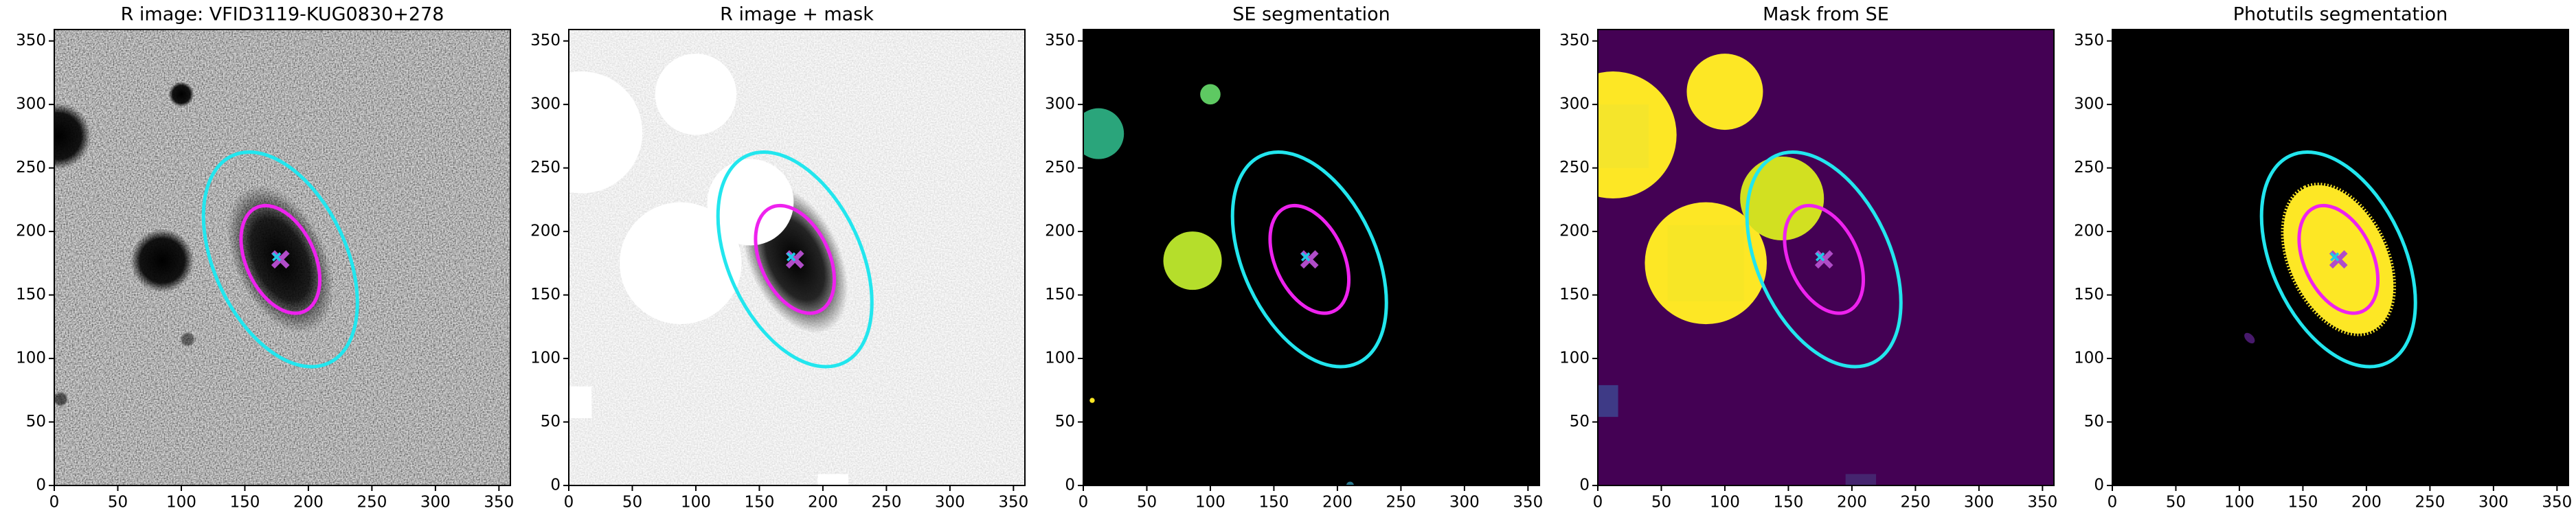 The width and height of the screenshot is (2576, 515). I want to click on panel-title: R image + mask, so click(797, 14).